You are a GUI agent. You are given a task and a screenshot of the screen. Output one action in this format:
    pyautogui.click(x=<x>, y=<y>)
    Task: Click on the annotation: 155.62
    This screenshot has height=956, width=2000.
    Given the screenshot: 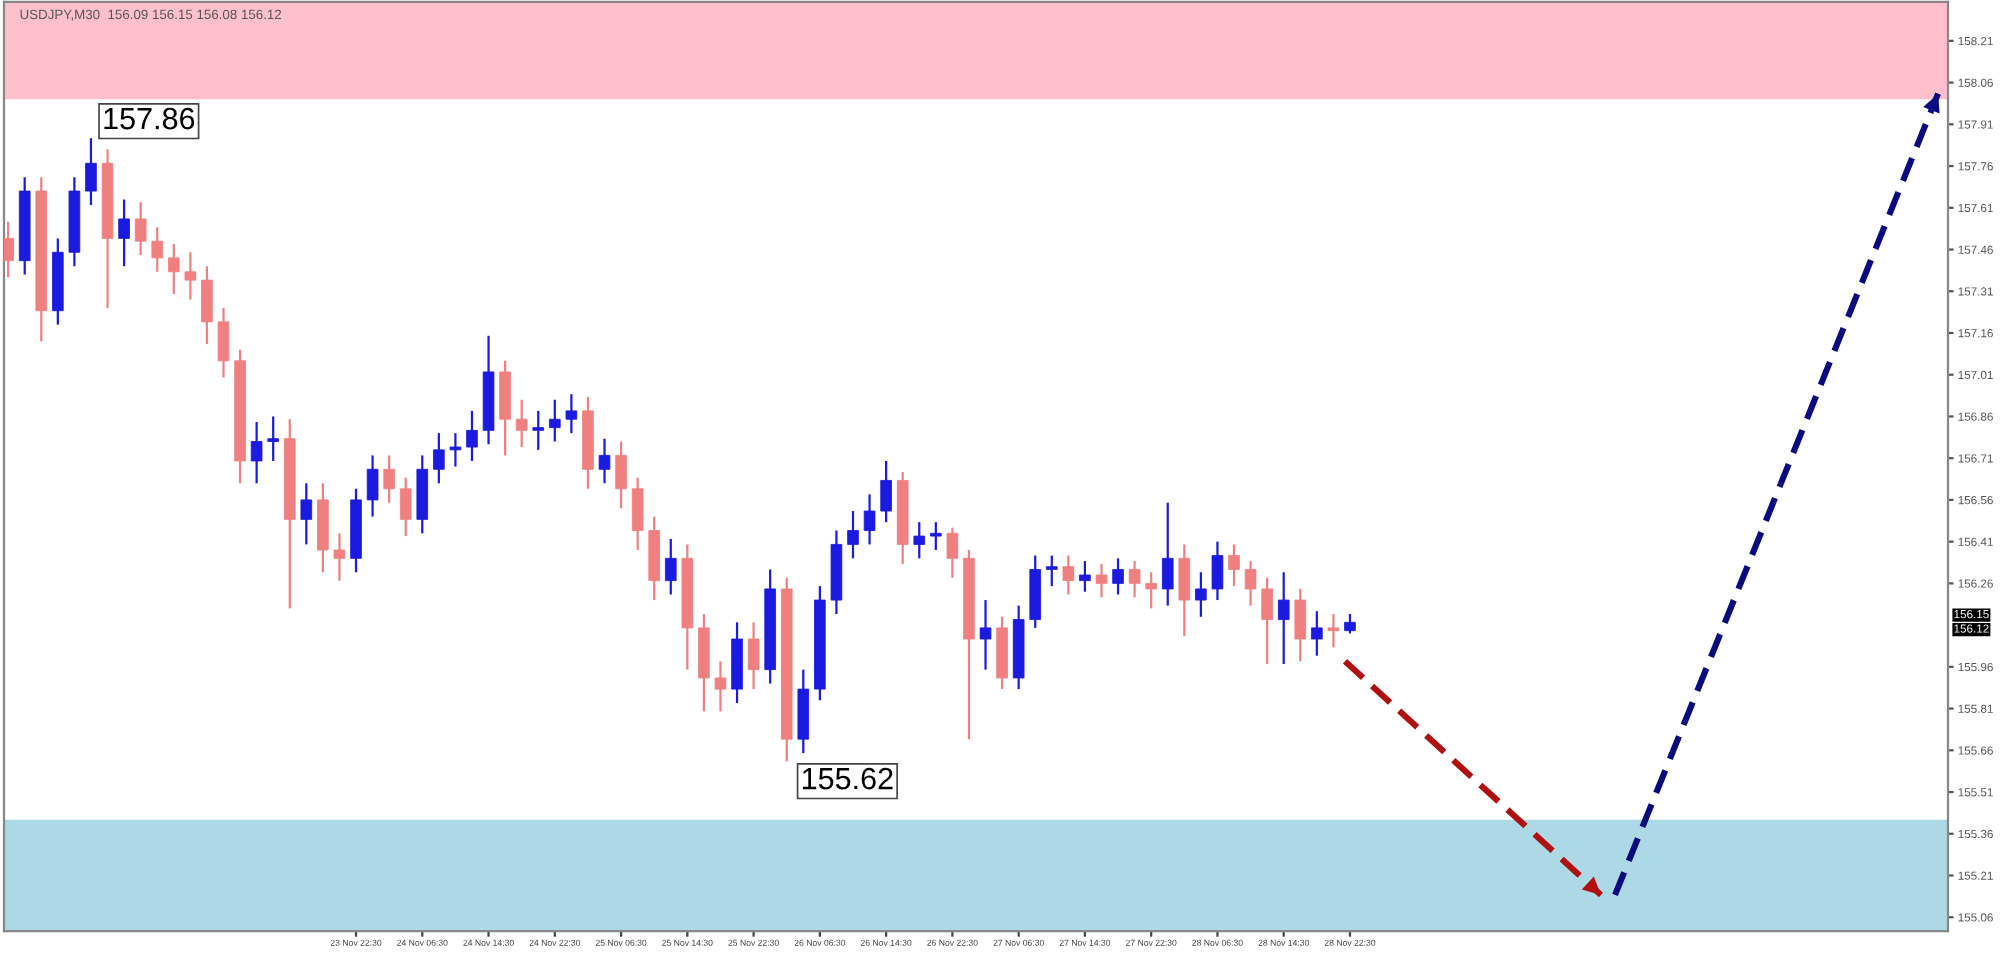 What is the action you would take?
    pyautogui.click(x=847, y=778)
    